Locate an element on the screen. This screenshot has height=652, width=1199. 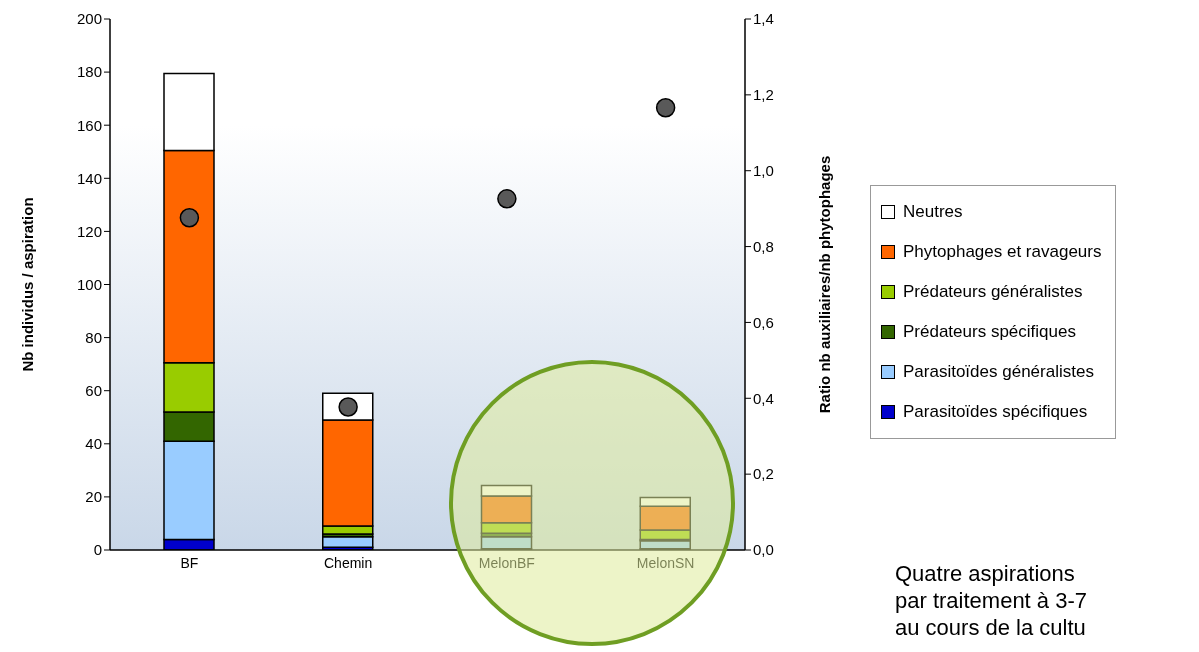
y-tick-label: 200 is located at coordinates (89, 19).